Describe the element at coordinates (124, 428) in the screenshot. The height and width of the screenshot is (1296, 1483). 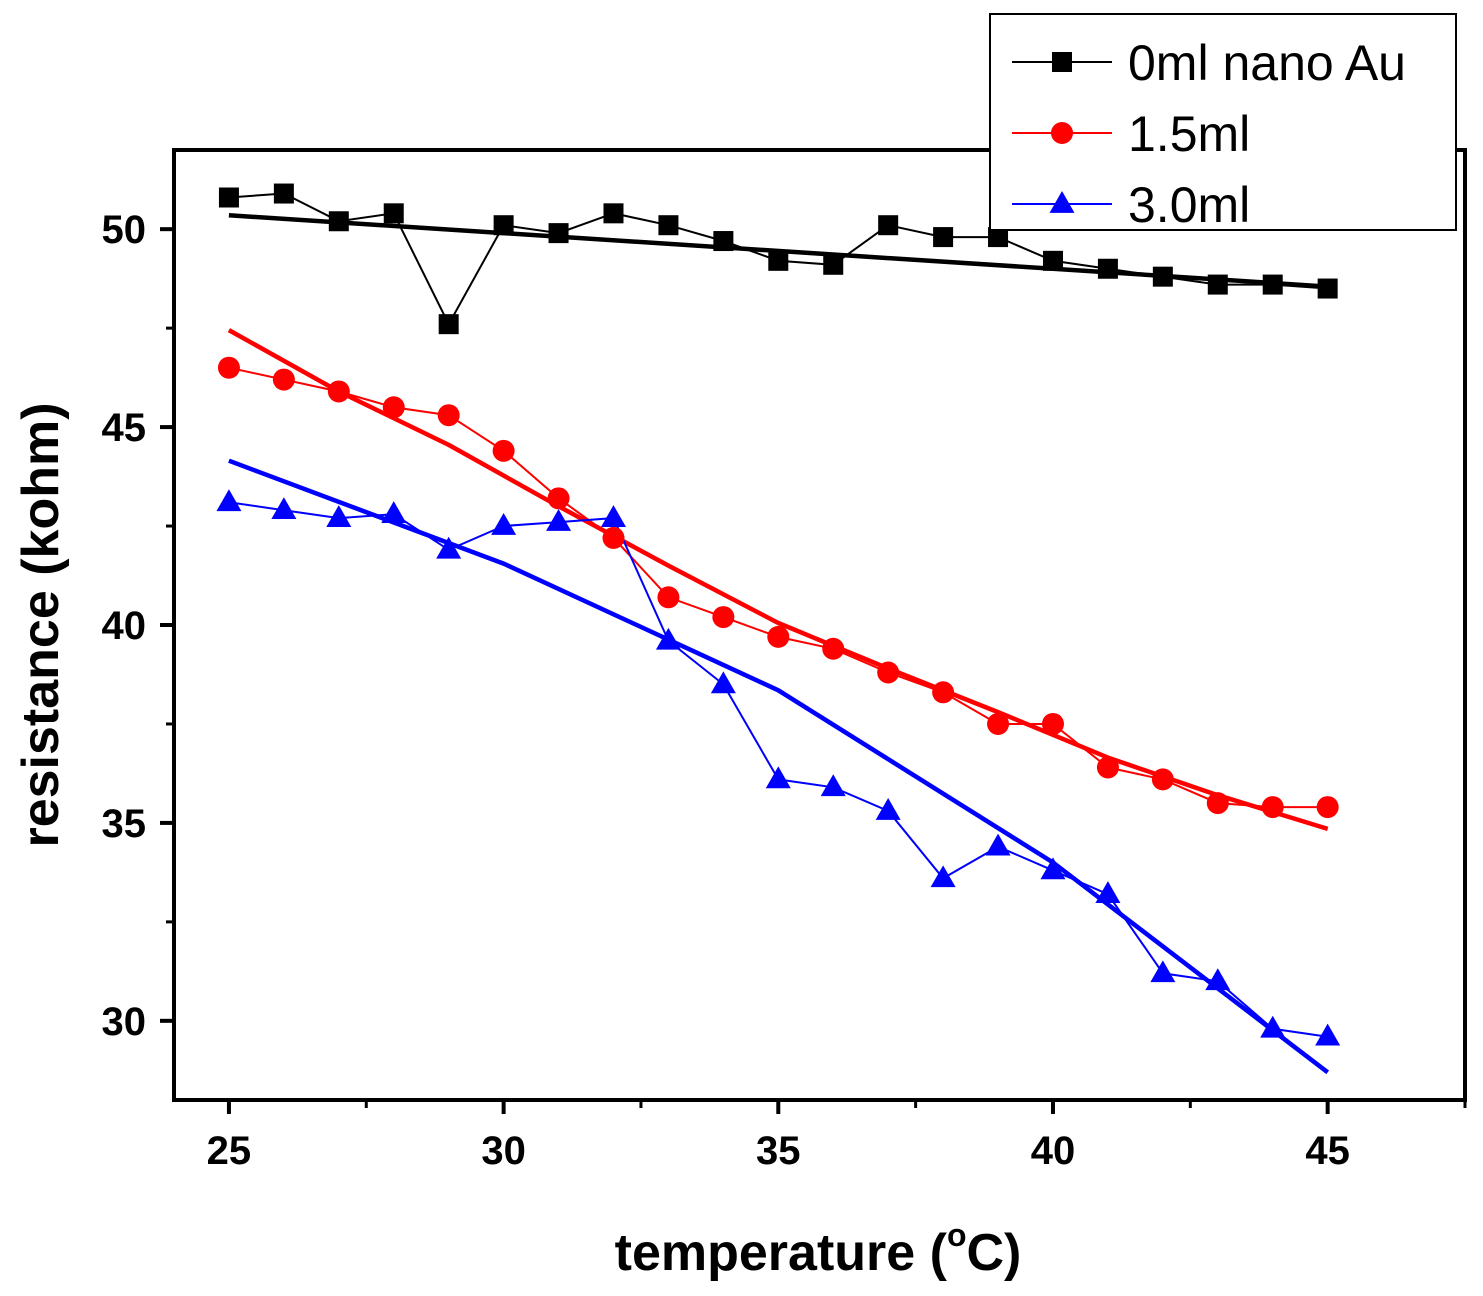
I see `y-tick-label: 45` at that location.